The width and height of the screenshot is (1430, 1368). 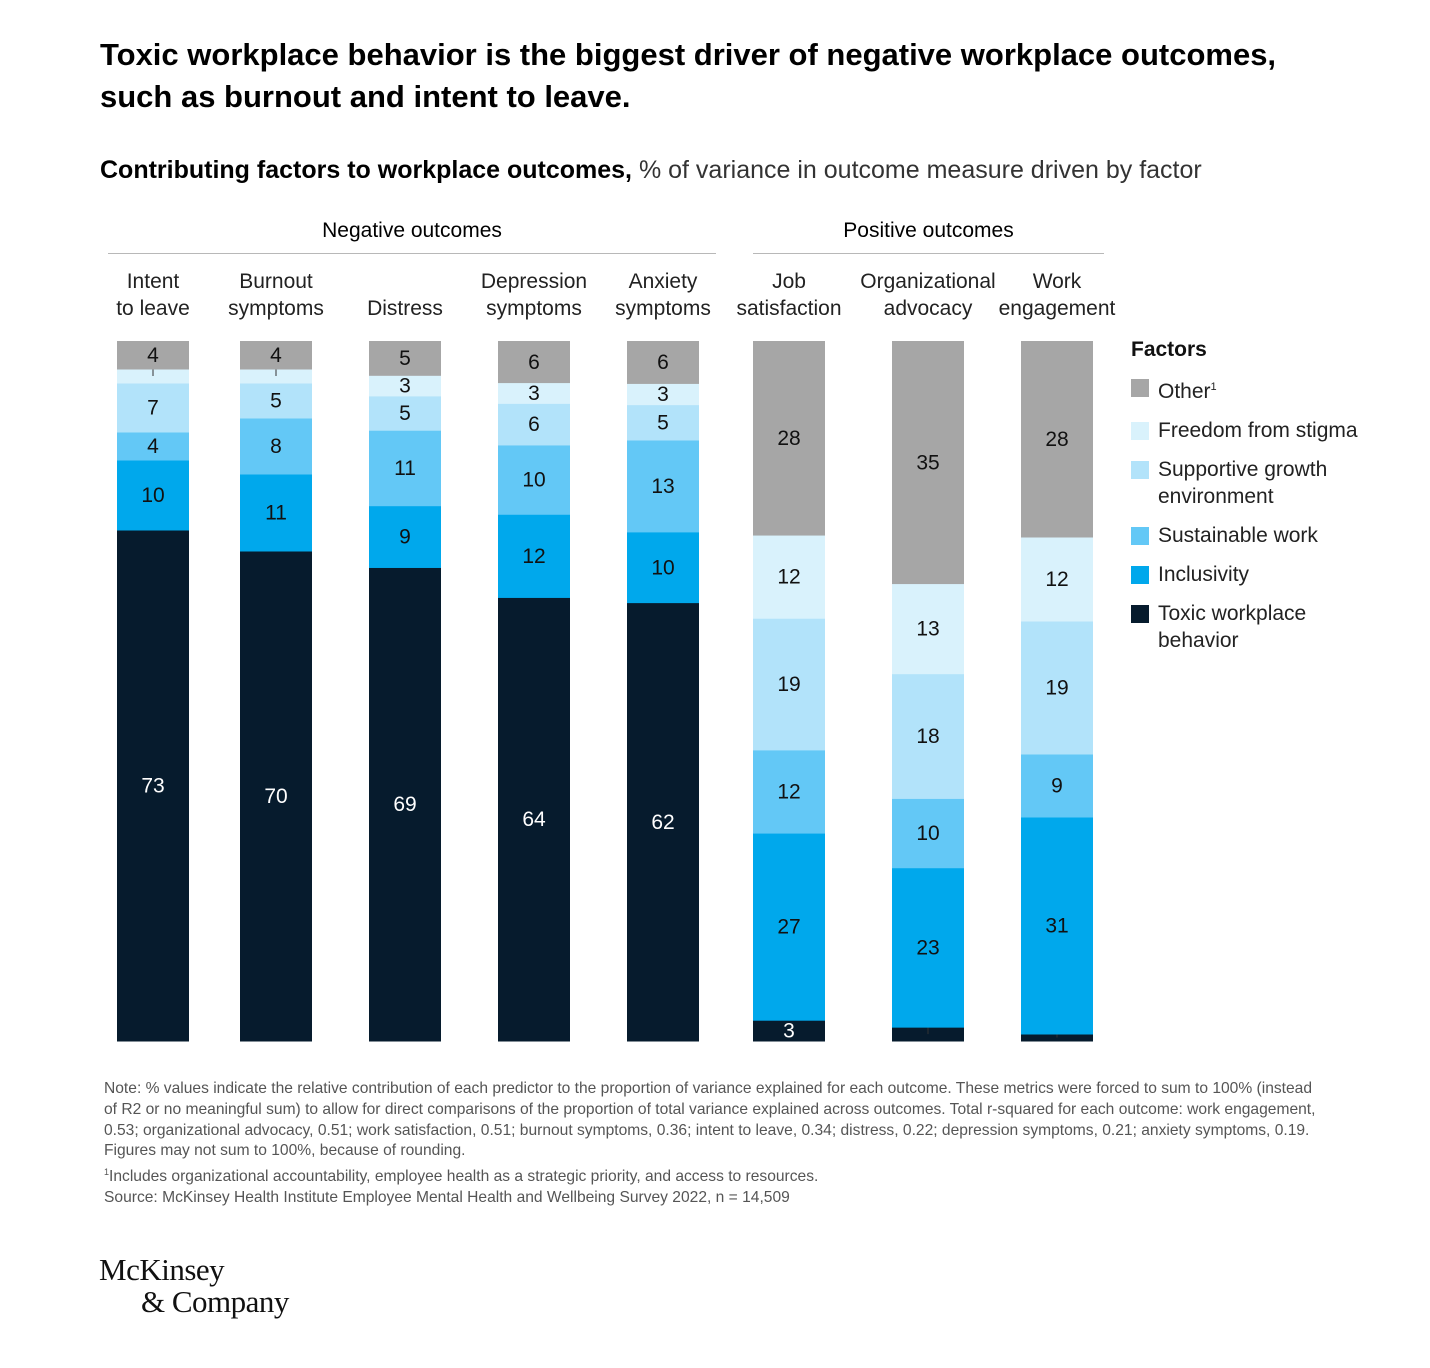 I want to click on mckinsey-logo: McKinsey & Company, so click(x=194, y=1286).